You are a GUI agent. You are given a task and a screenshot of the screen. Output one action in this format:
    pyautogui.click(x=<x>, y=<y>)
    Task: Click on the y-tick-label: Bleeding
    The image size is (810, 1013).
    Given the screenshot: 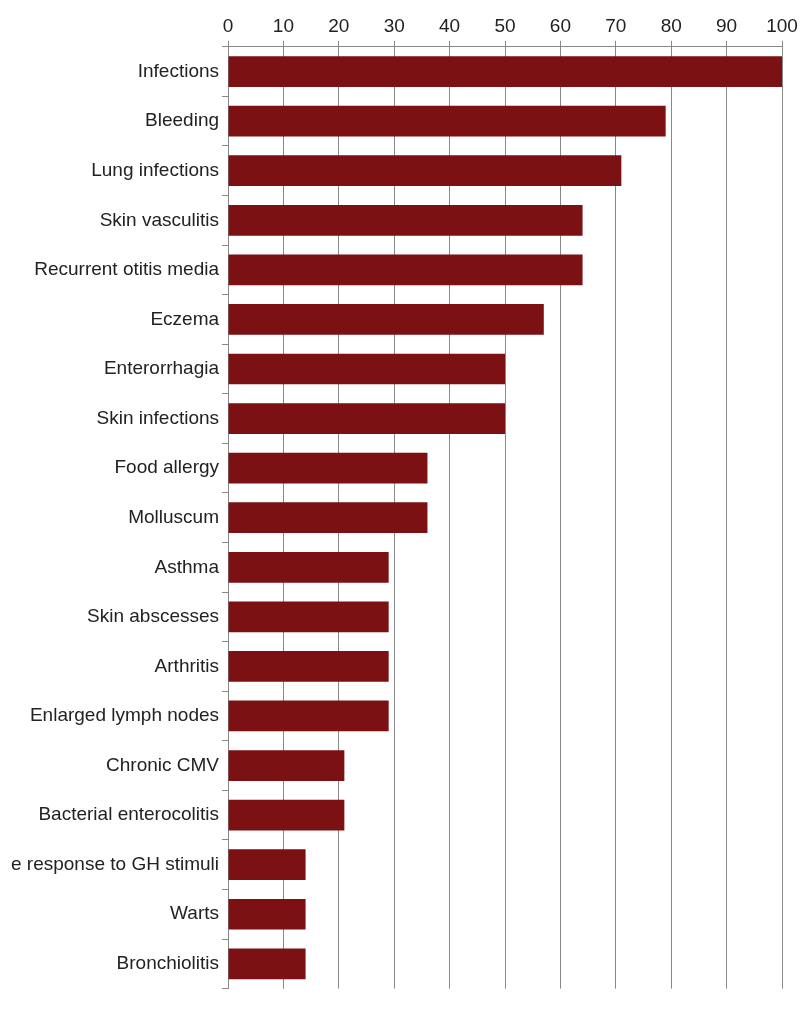 What is the action you would take?
    pyautogui.click(x=182, y=120)
    